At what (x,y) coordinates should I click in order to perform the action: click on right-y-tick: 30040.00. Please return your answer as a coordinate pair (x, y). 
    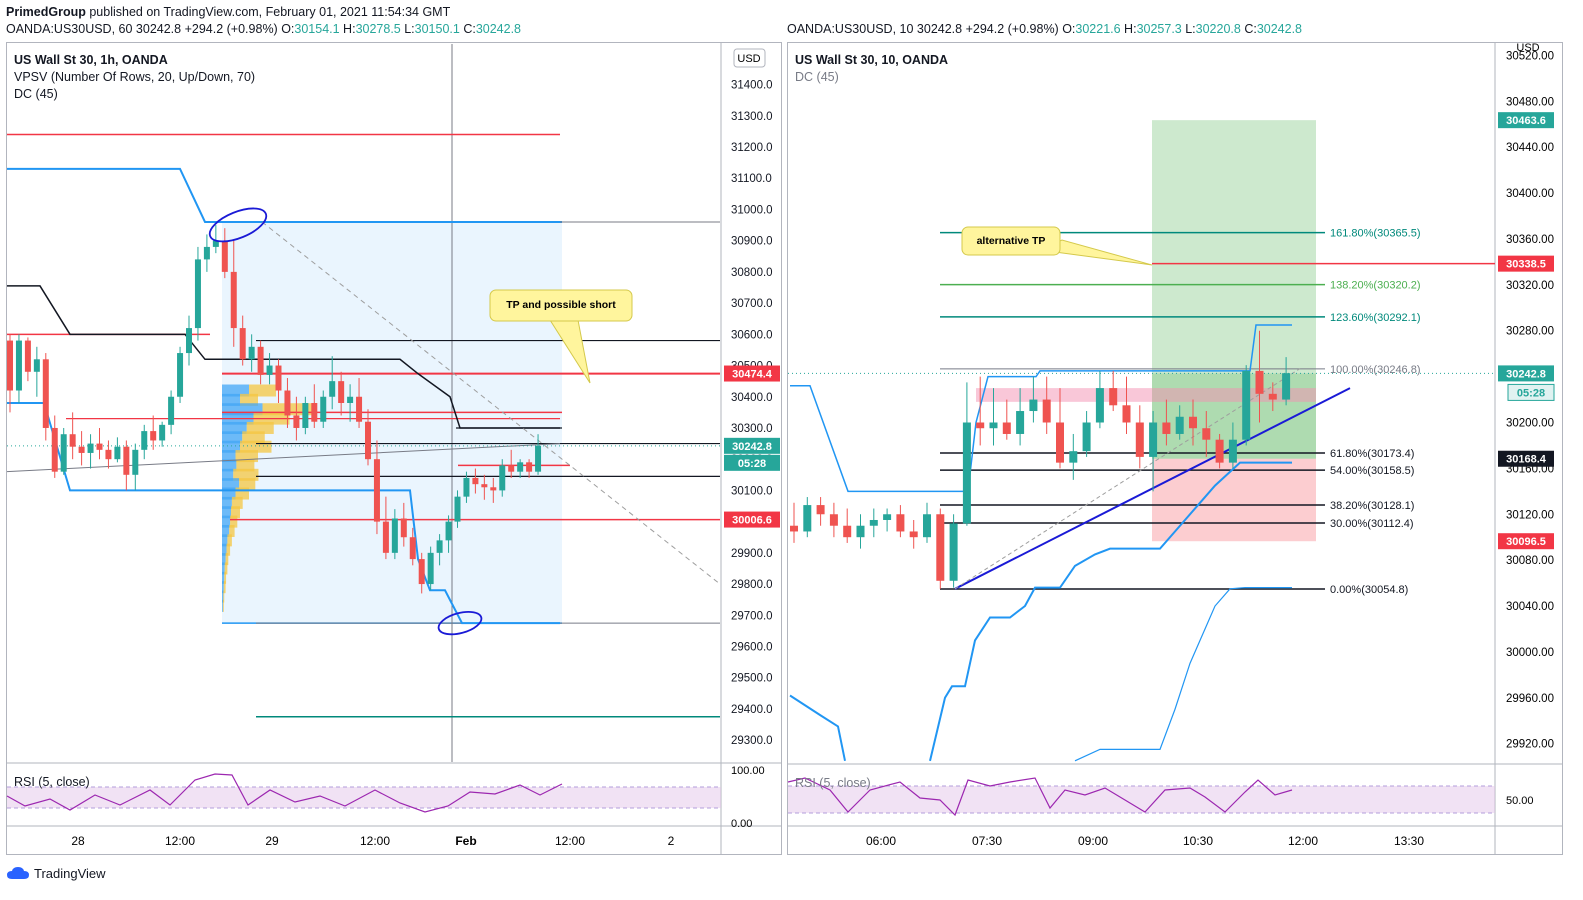
    Looking at the image, I should click on (1530, 607).